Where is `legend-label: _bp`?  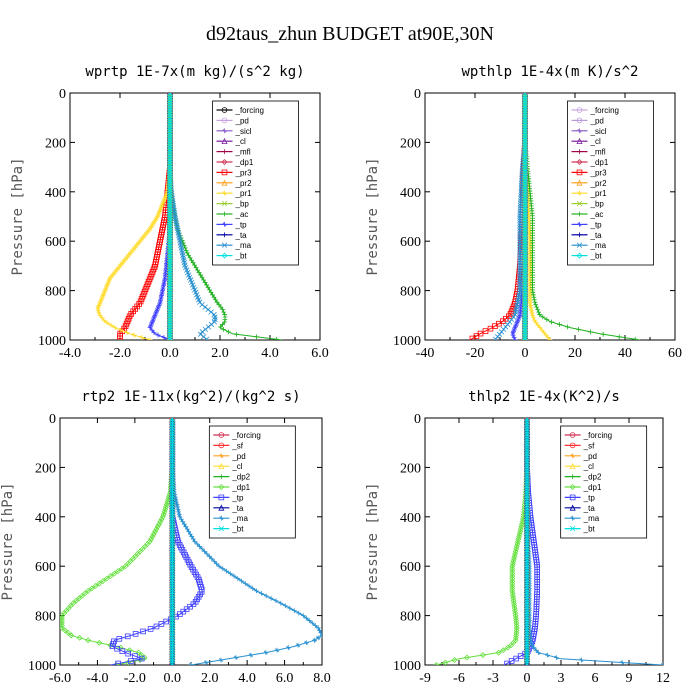
legend-label: _bp is located at coordinates (242, 204).